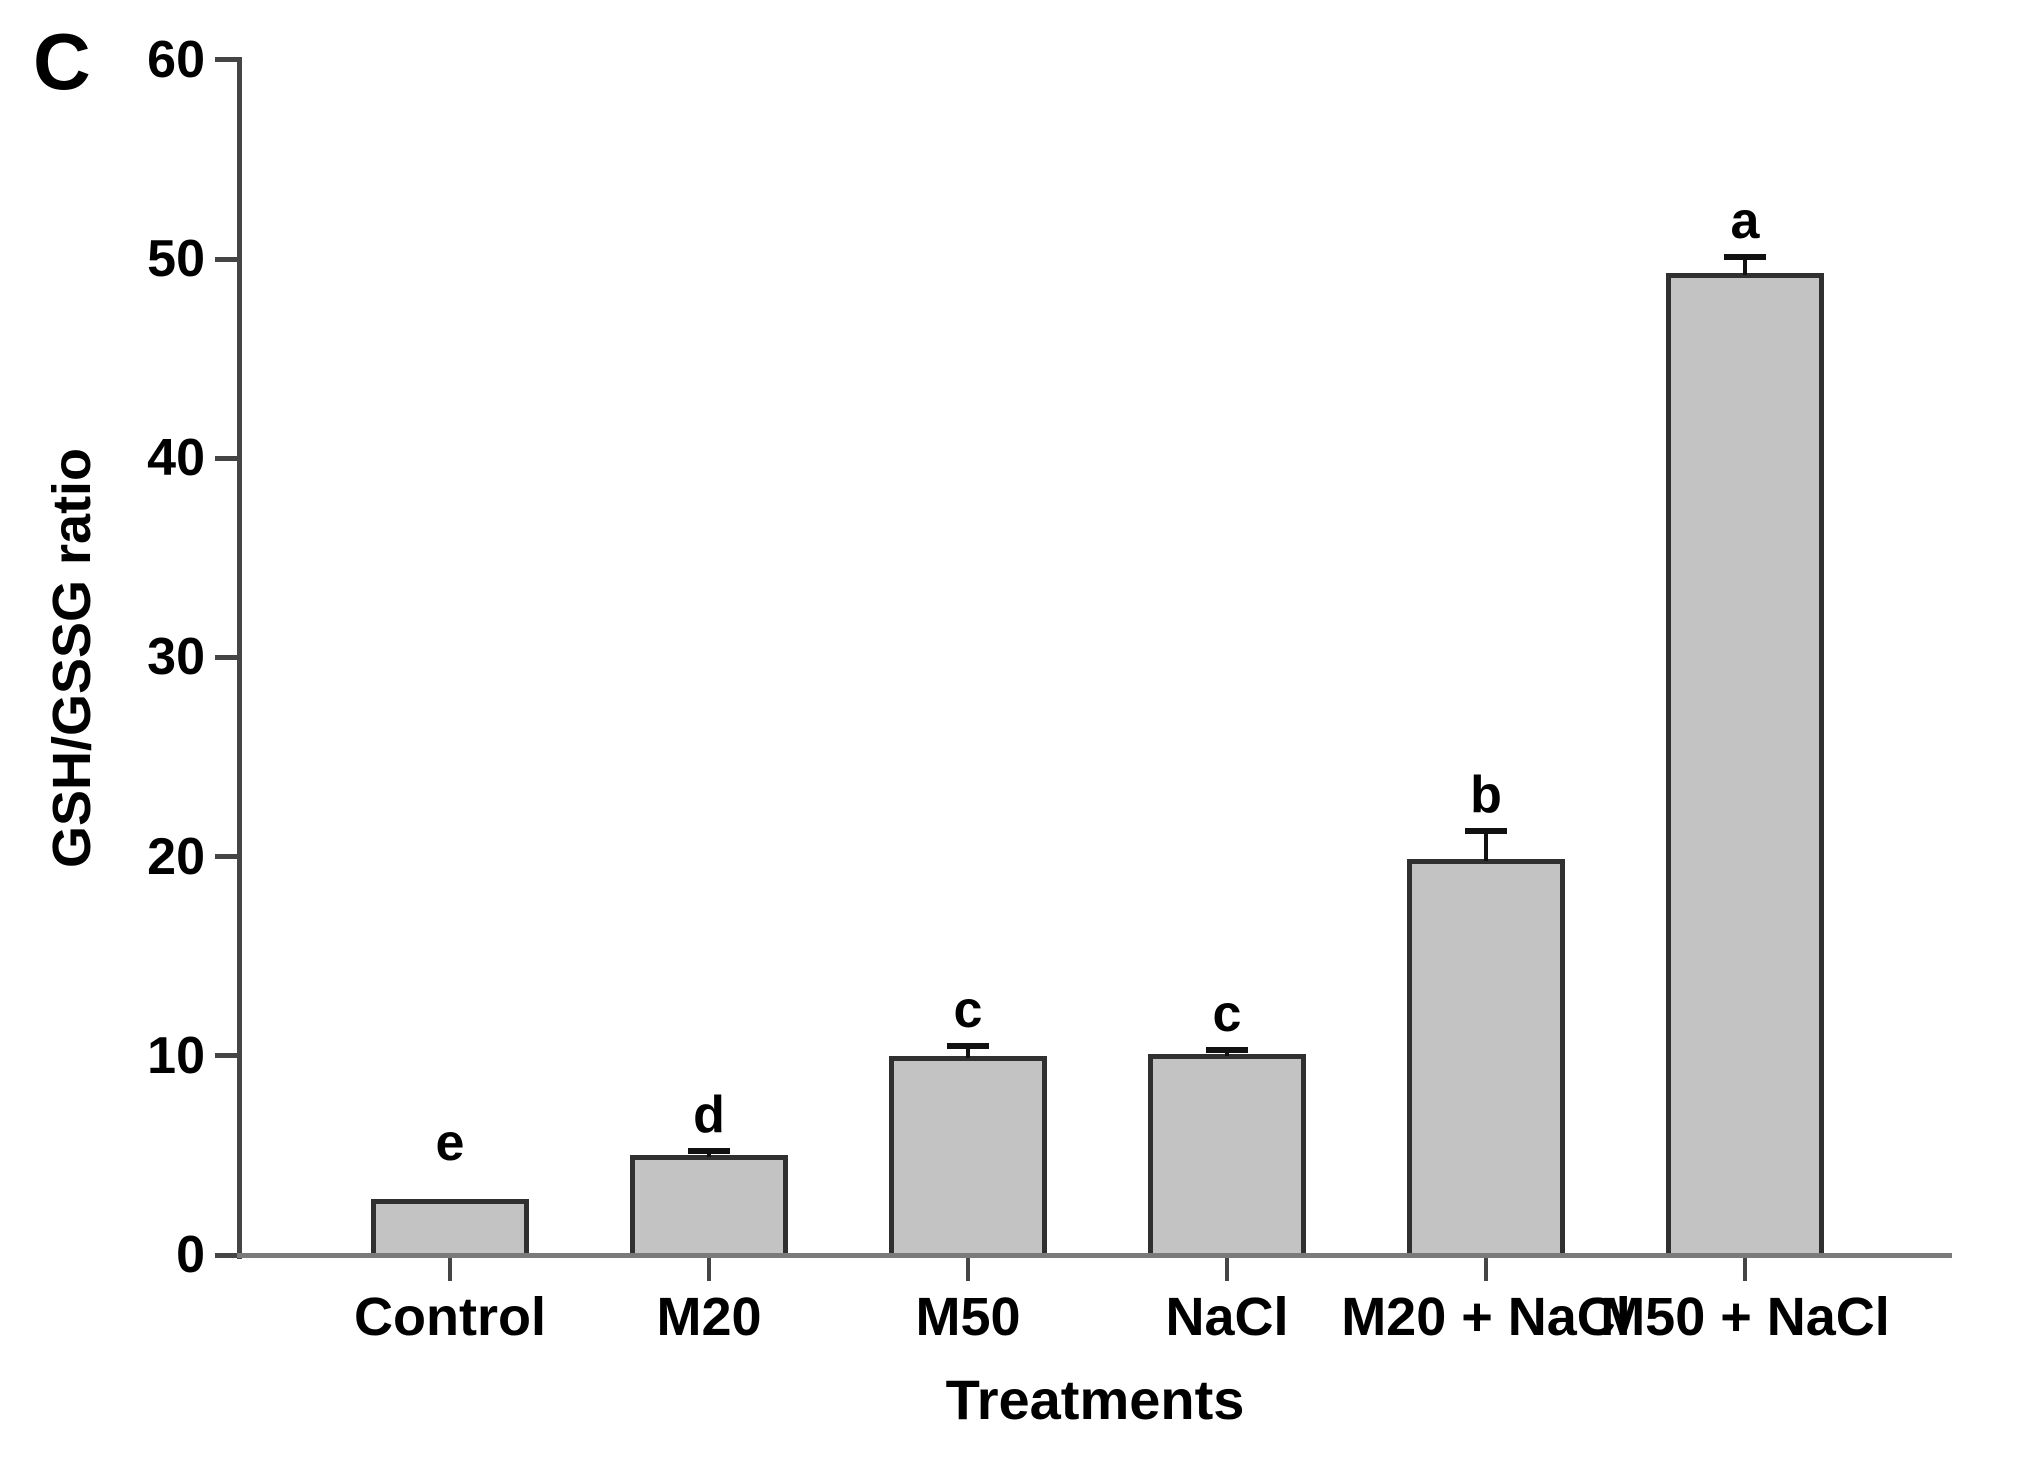 This screenshot has width=2033, height=1468. I want to click on x-tick-label-3: NaCl, so click(1227, 1317).